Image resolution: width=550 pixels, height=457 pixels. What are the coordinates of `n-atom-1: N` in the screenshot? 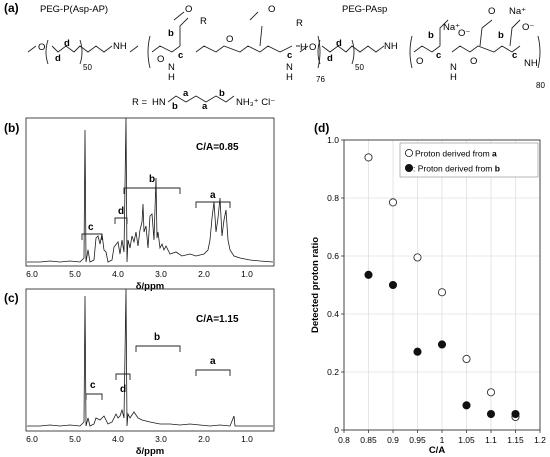 It's located at (171, 67).